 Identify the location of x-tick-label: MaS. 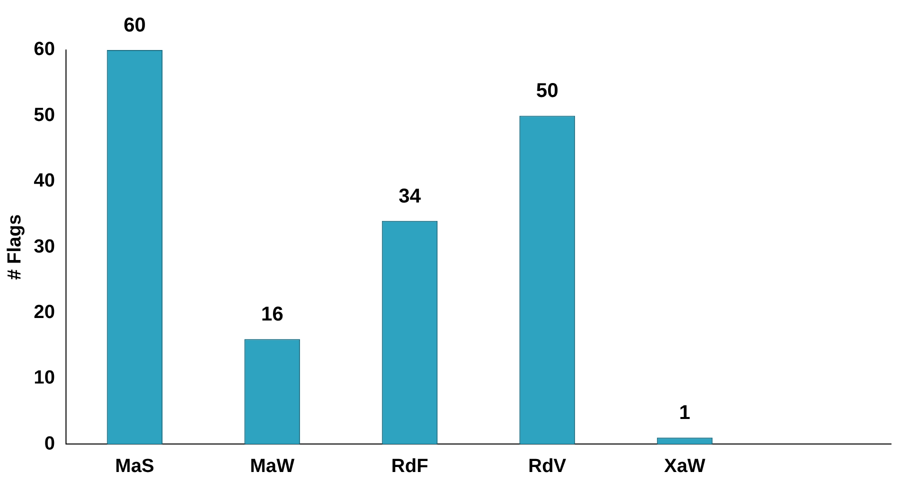
(134, 466).